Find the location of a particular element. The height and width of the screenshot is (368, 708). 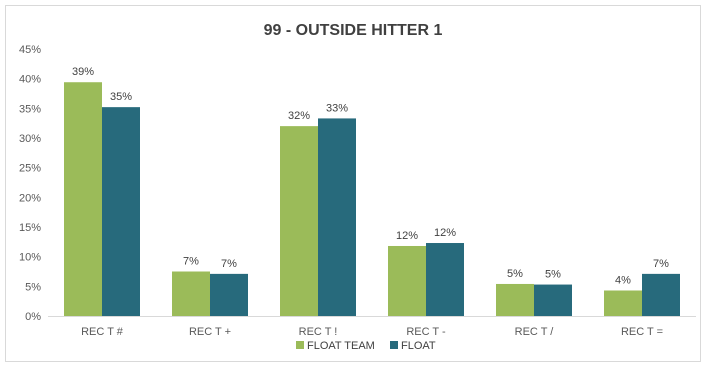

y-tick-label: 35% is located at coordinates (30, 109).